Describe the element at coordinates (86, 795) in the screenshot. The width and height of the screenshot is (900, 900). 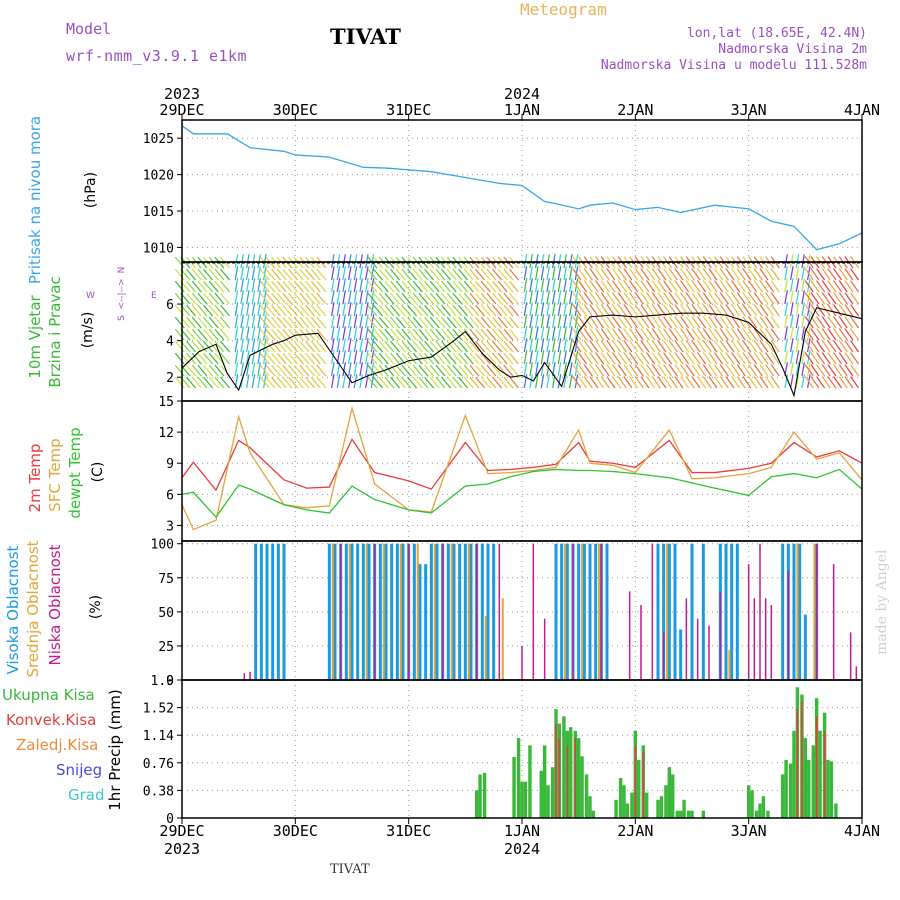
I see `legend-hail: Grad` at that location.